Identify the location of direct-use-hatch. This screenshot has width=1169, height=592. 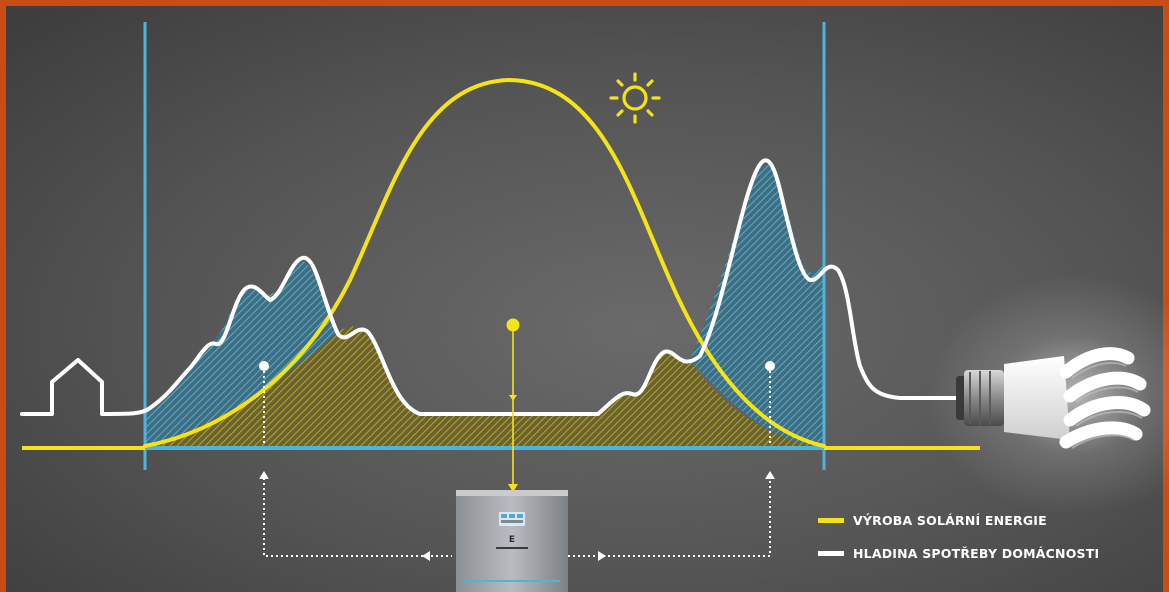
(484, 386).